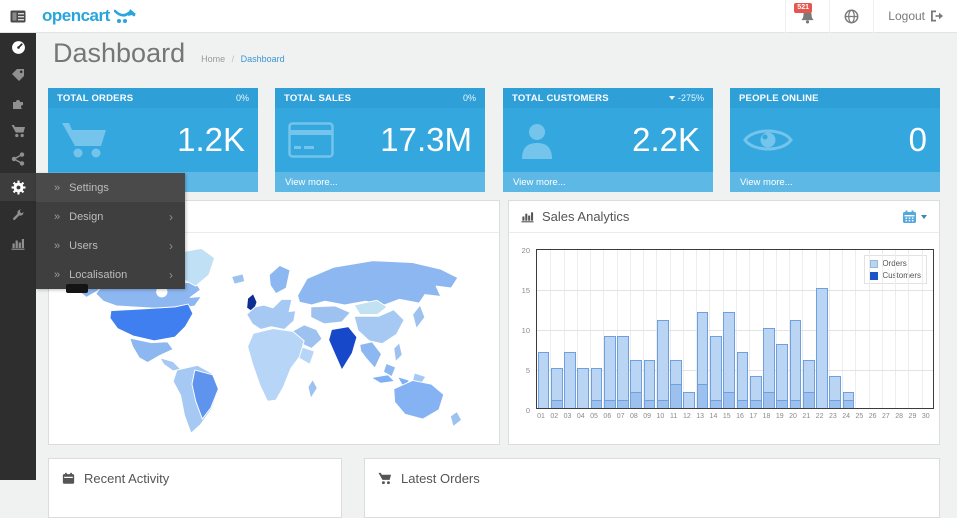  What do you see at coordinates (586, 216) in the screenshot?
I see `panel-title: Sales Analytics` at bounding box center [586, 216].